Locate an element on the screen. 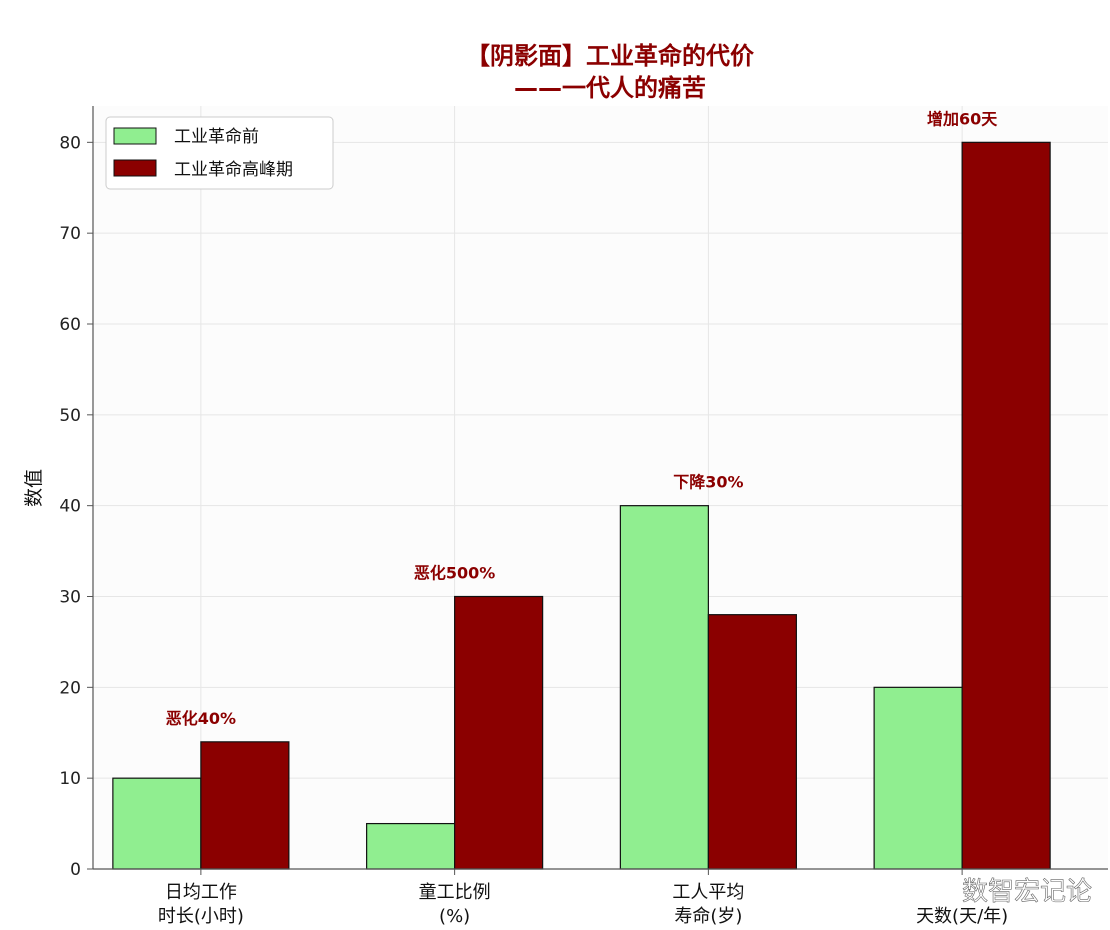 The image size is (1110, 930). legend-box is located at coordinates (219, 153).